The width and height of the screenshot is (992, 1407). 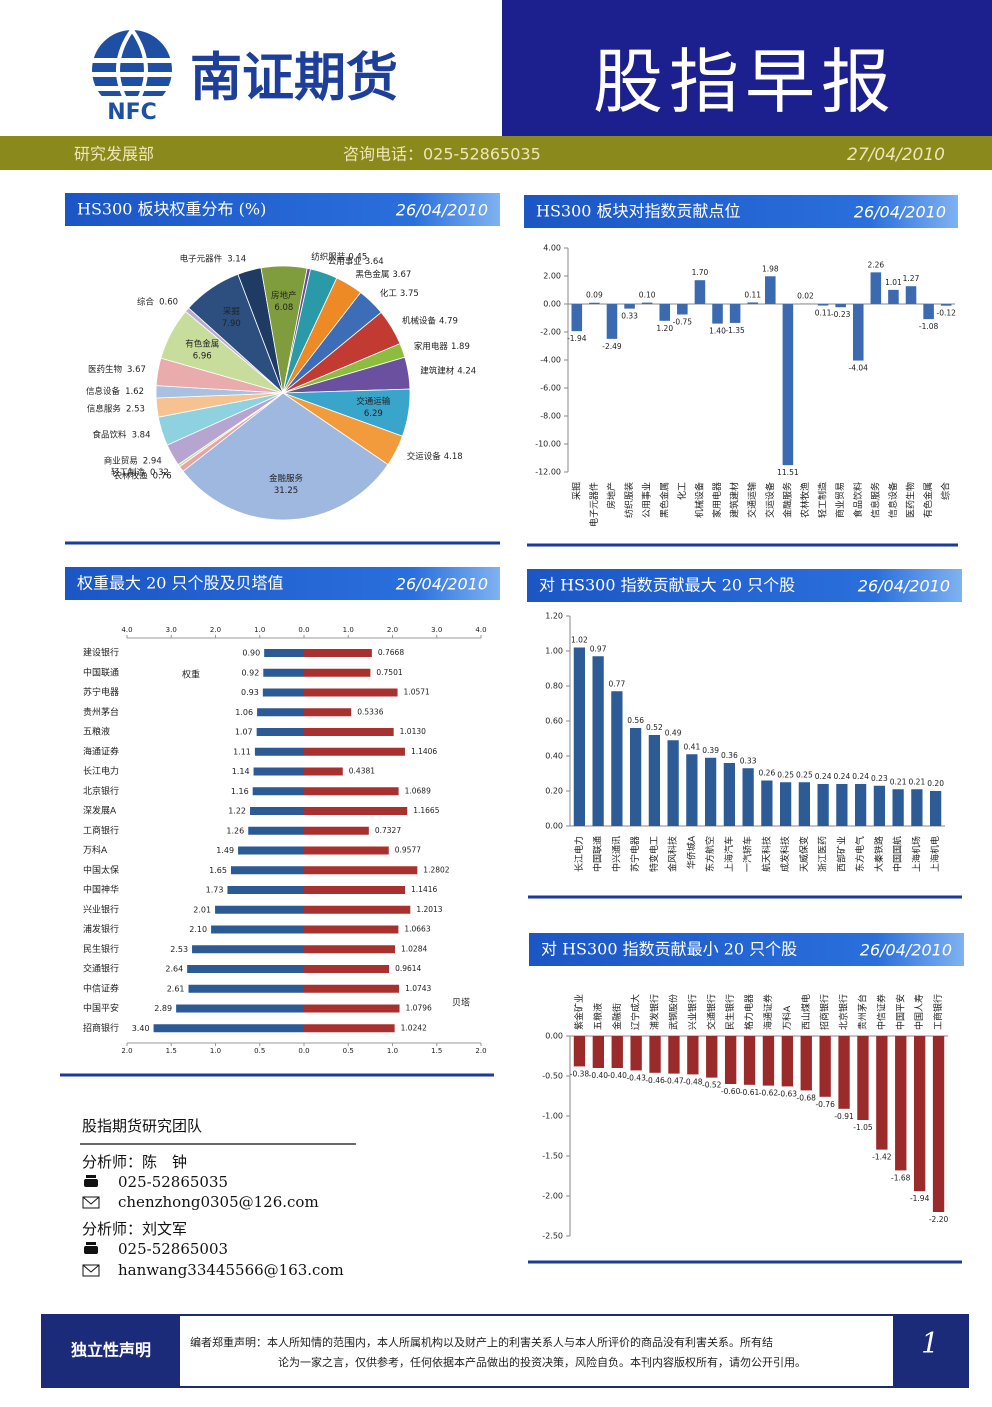 What do you see at coordinates (286, 491) in the screenshot?
I see `slice-value: 31.25` at bounding box center [286, 491].